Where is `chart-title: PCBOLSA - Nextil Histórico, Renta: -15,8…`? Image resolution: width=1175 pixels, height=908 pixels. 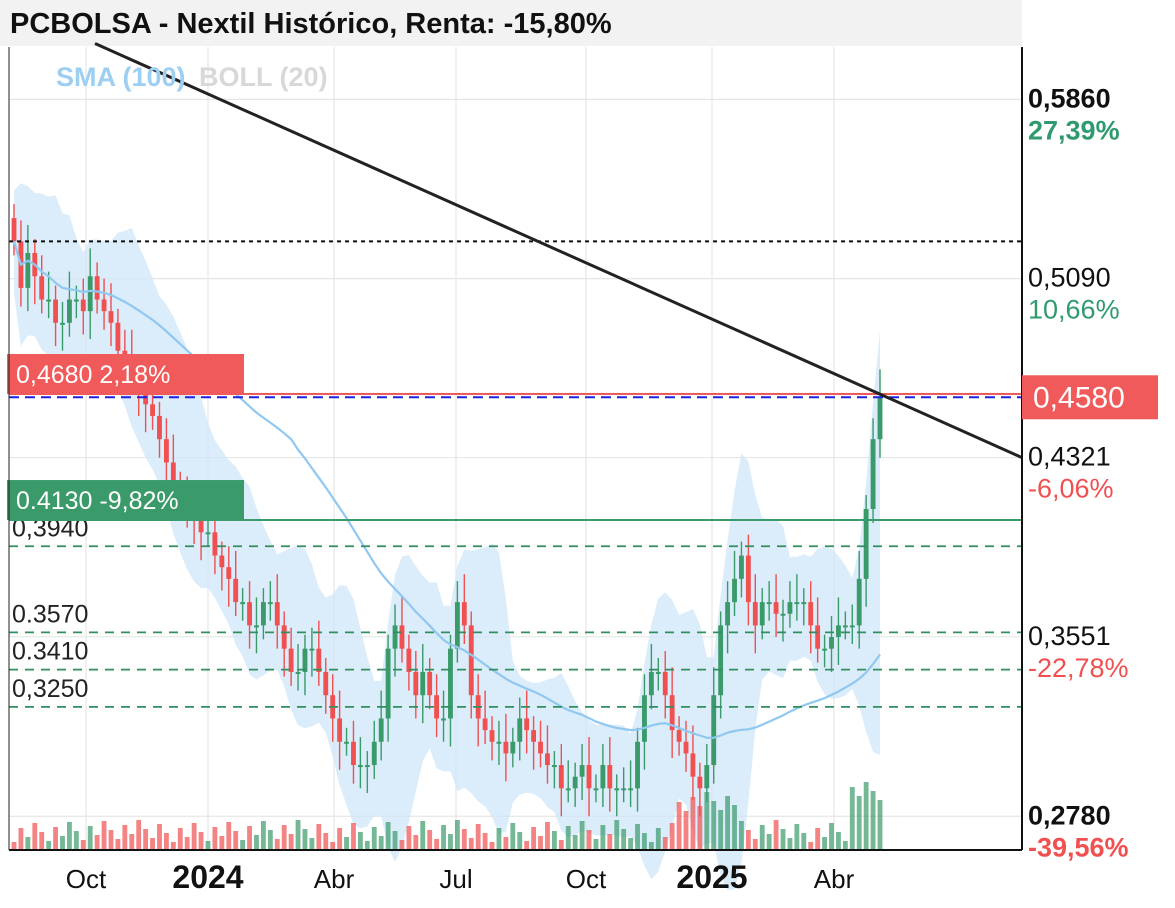 chart-title: PCBOLSA - Nextil Histórico, Renta: -15,8… is located at coordinates (311, 24).